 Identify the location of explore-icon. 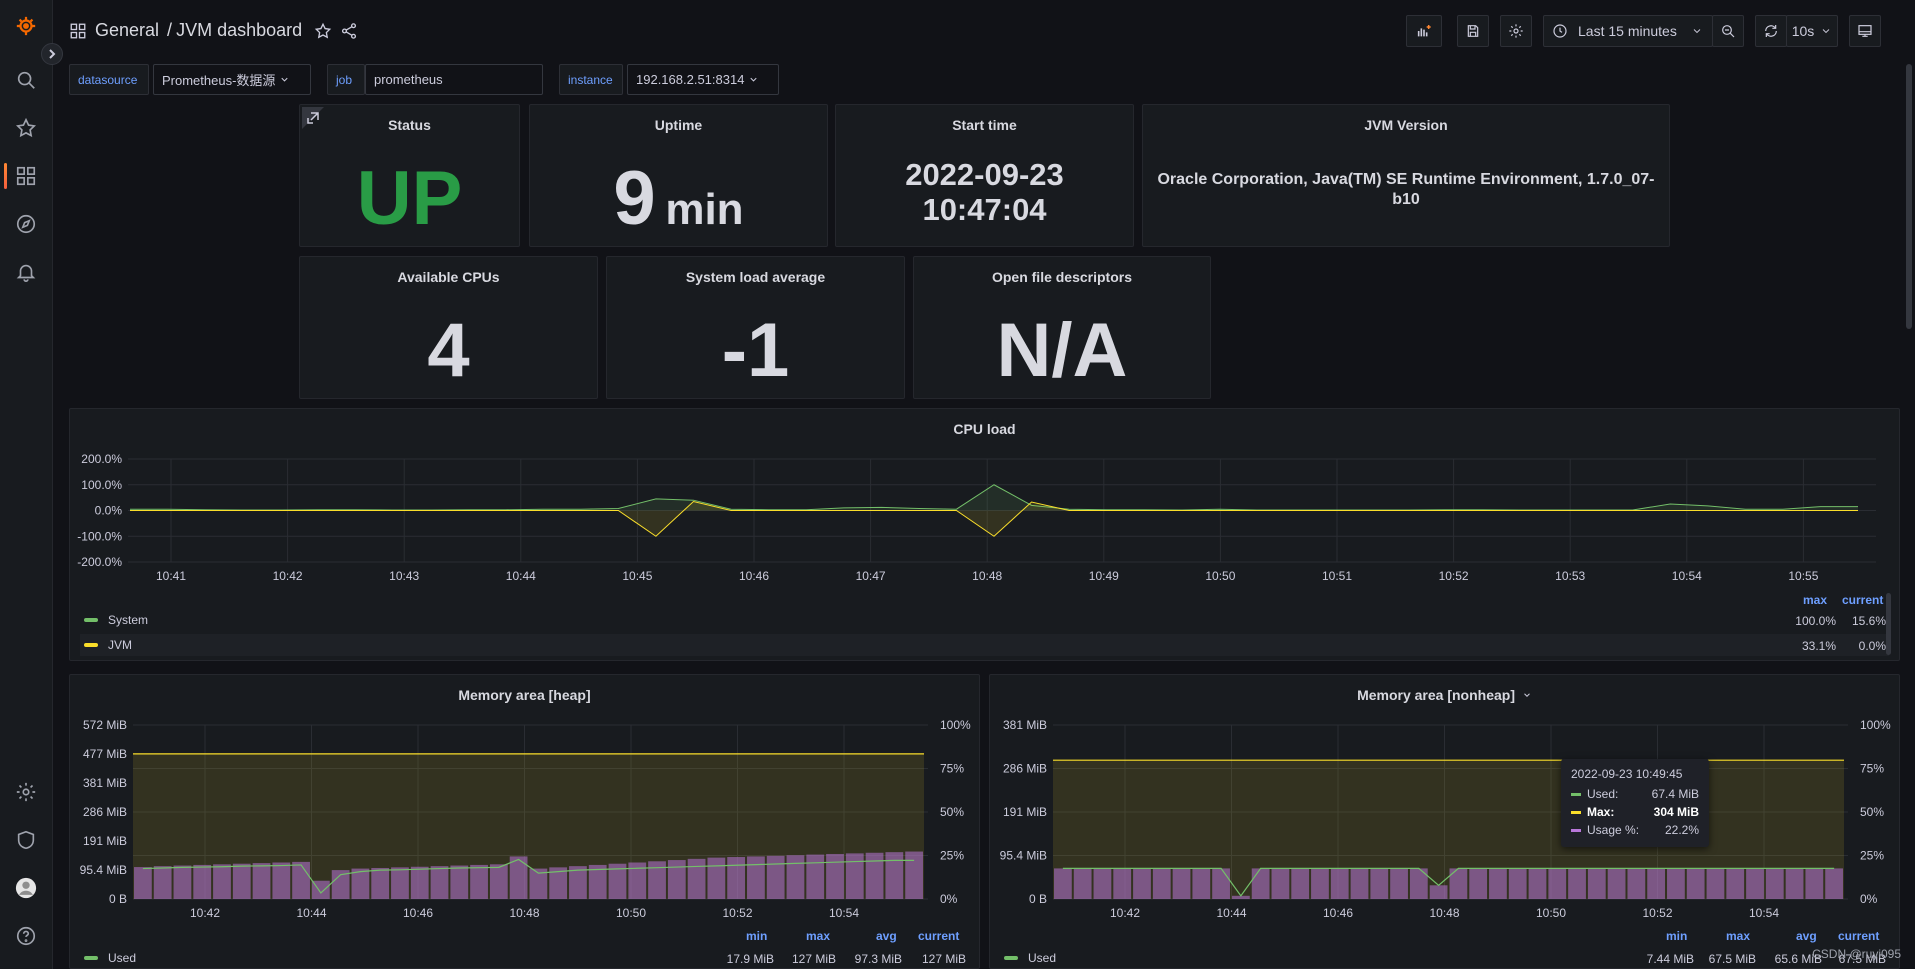
(26, 224).